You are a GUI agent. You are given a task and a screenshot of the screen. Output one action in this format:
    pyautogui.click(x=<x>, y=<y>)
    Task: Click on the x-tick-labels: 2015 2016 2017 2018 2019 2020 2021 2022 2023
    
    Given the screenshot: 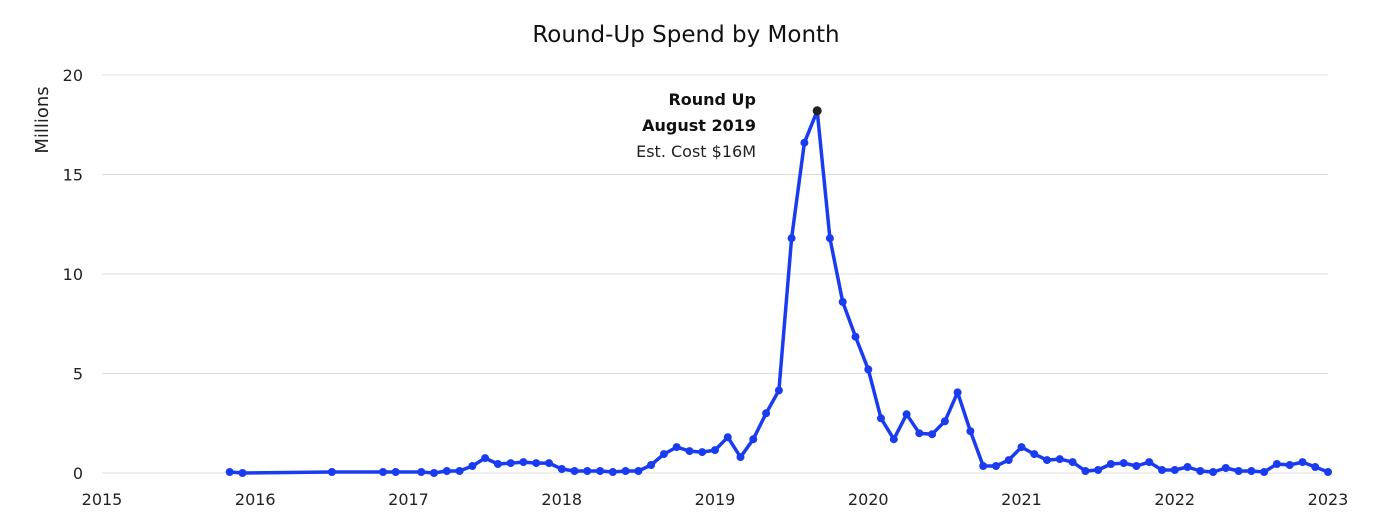 What is the action you would take?
    pyautogui.click(x=715, y=499)
    